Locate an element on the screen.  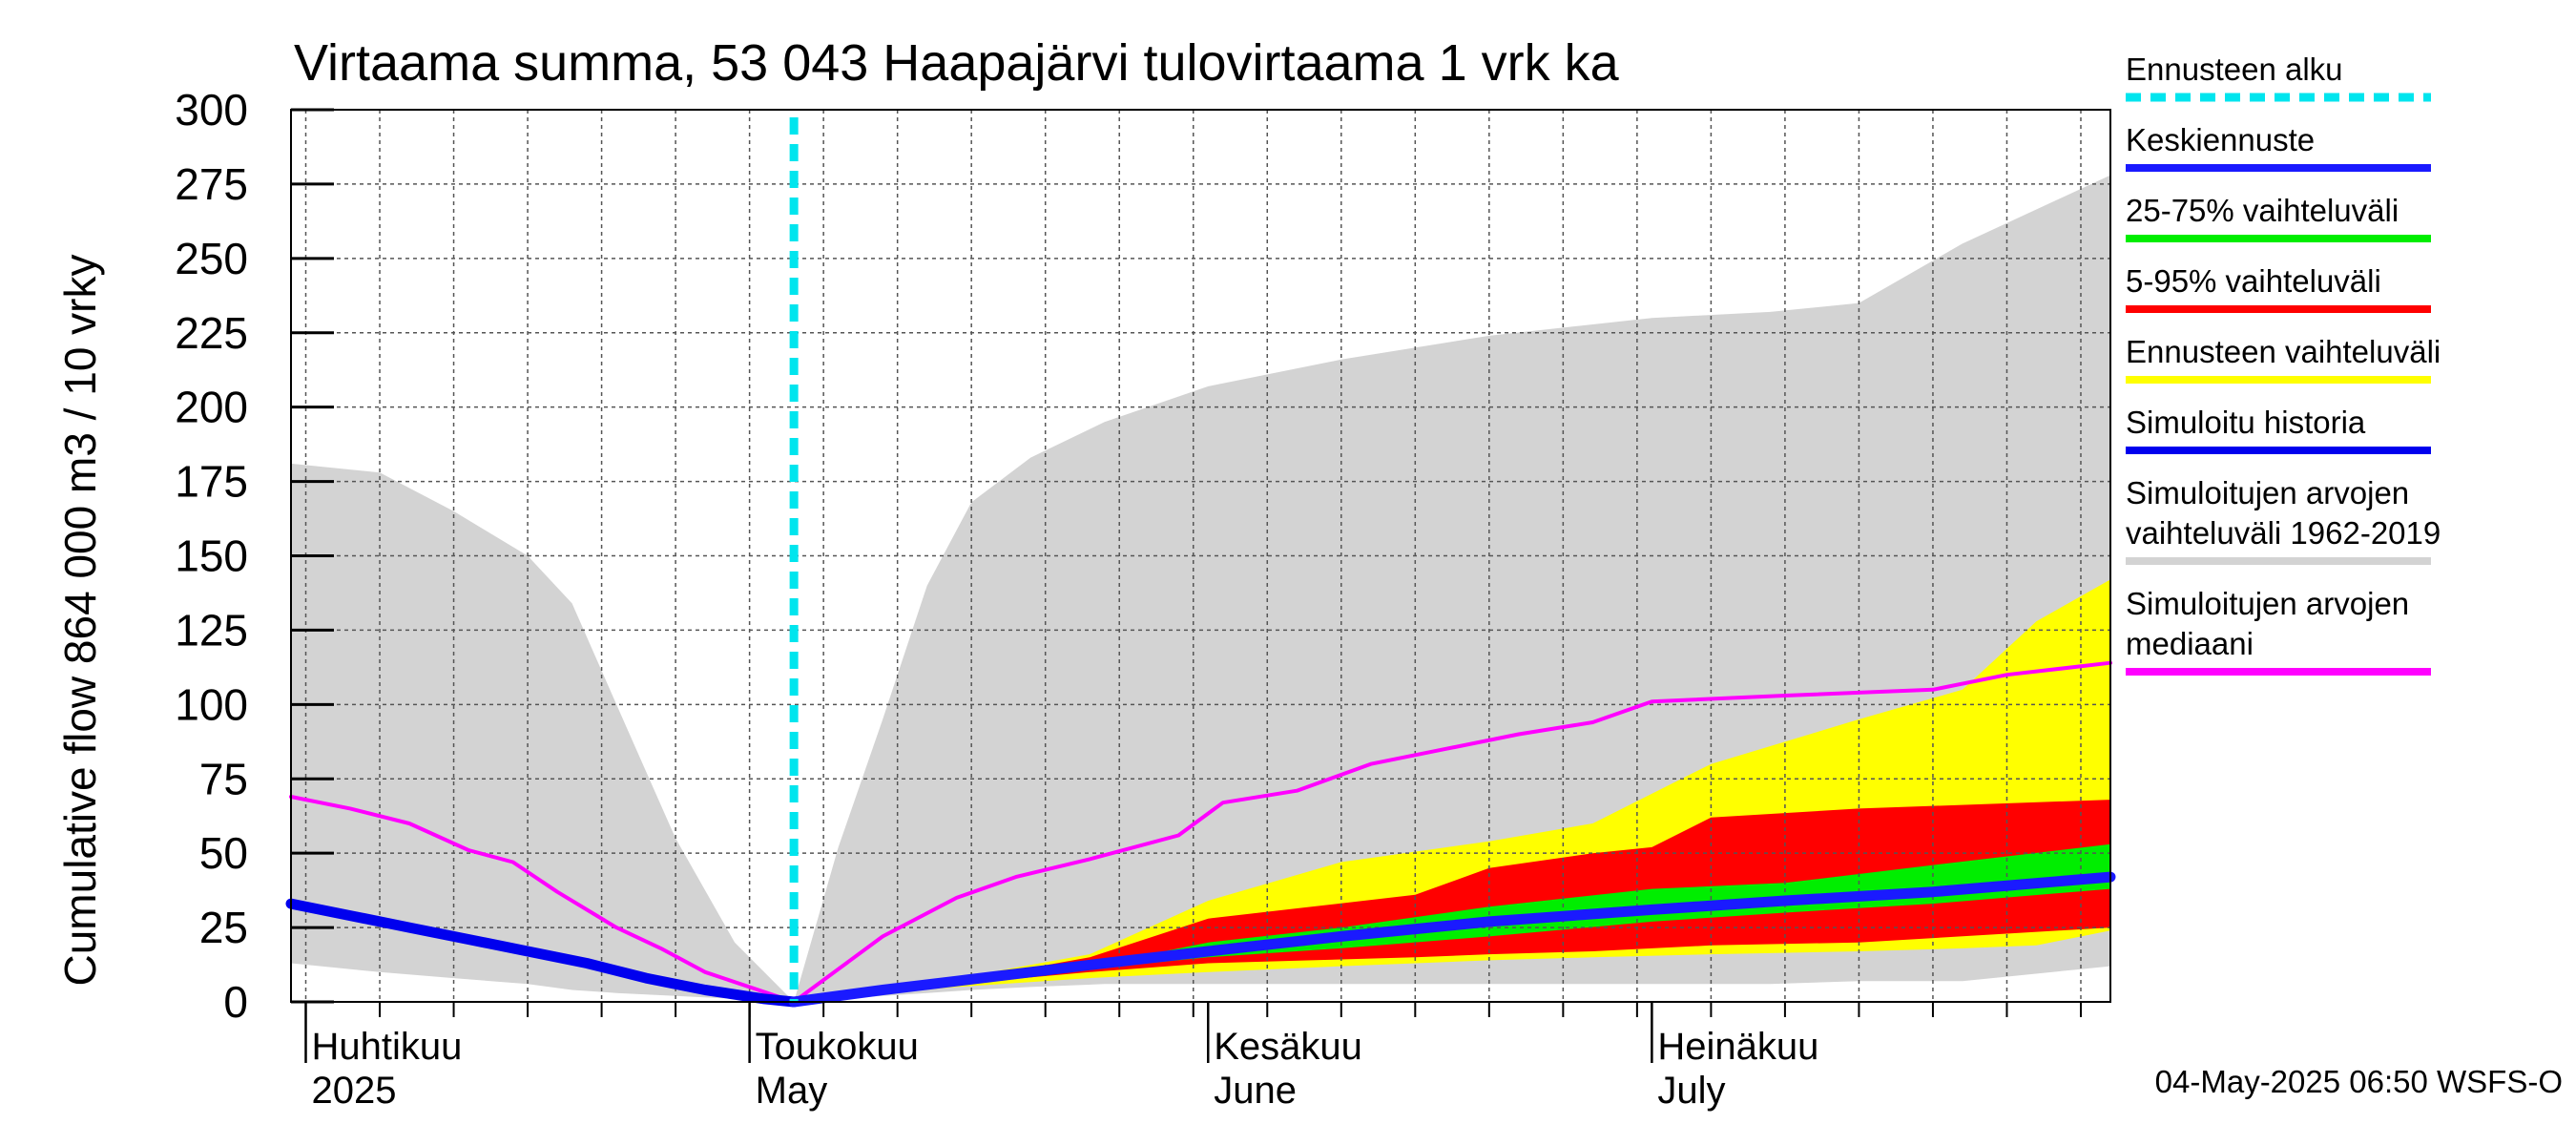
legend-label-5: Simuloitu historia is located at coordinates (2246, 422).